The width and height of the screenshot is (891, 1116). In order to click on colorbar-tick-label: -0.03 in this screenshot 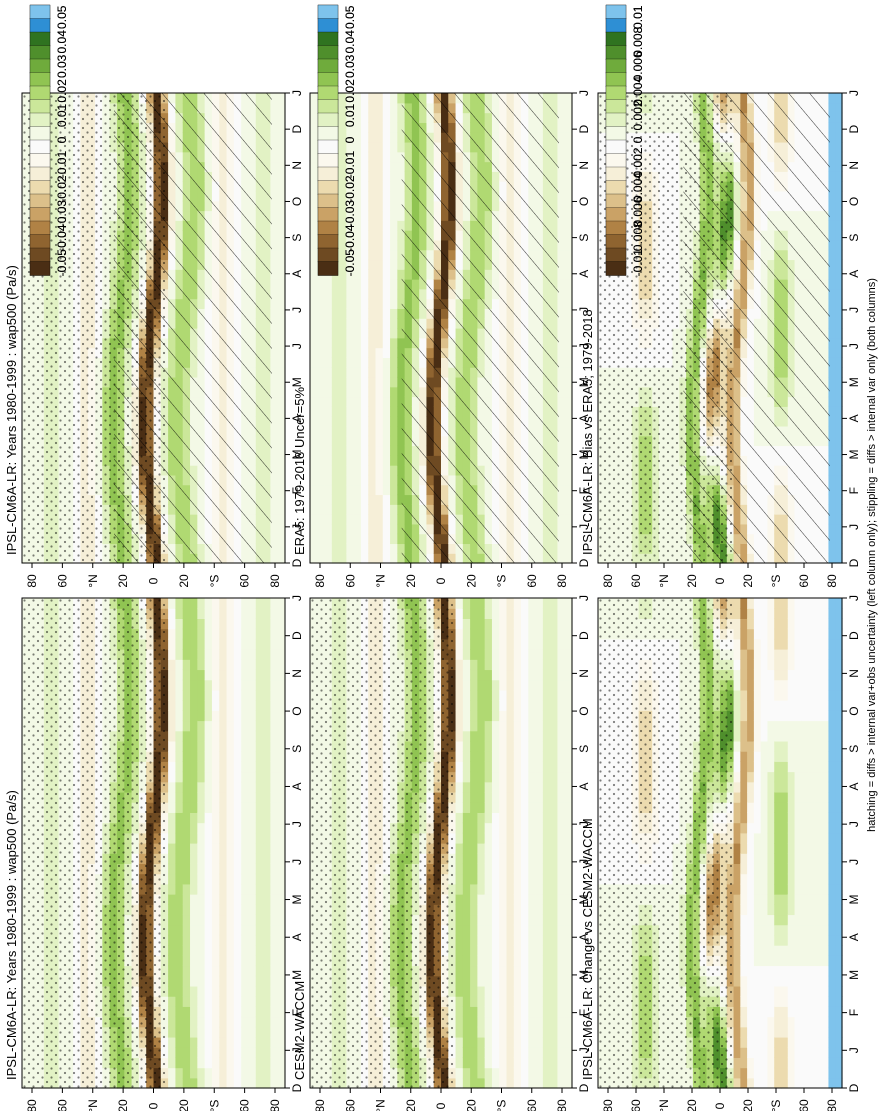, I will do `click(62, 214)`.